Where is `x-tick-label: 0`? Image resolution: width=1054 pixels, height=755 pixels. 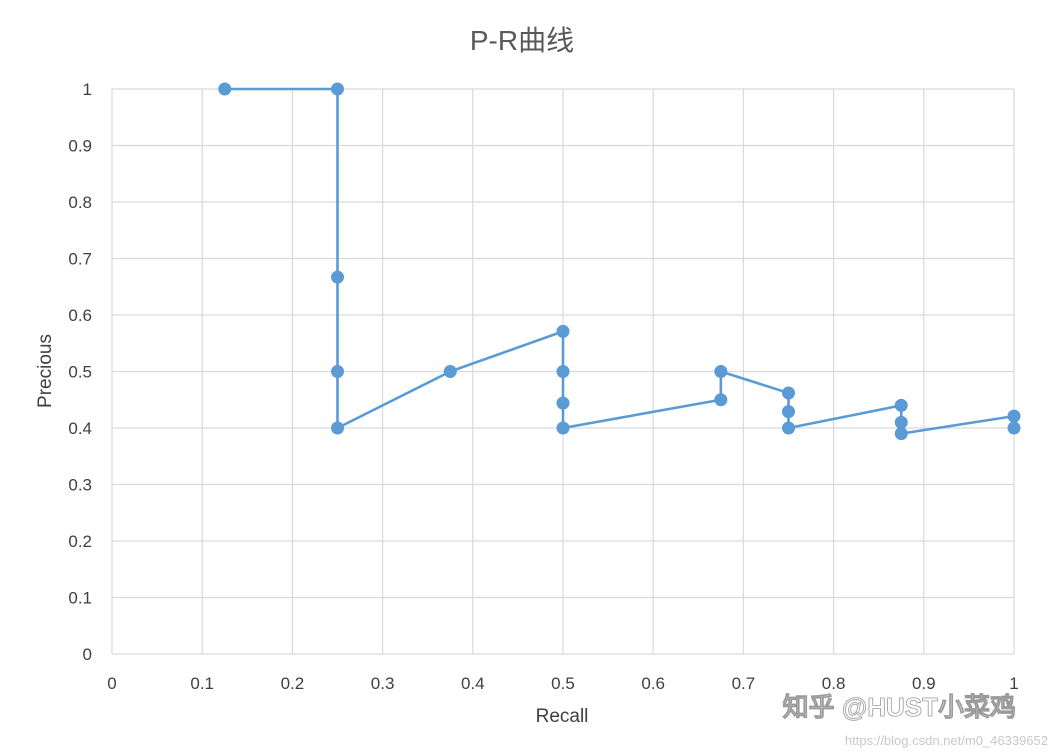 x-tick-label: 0 is located at coordinates (111, 683).